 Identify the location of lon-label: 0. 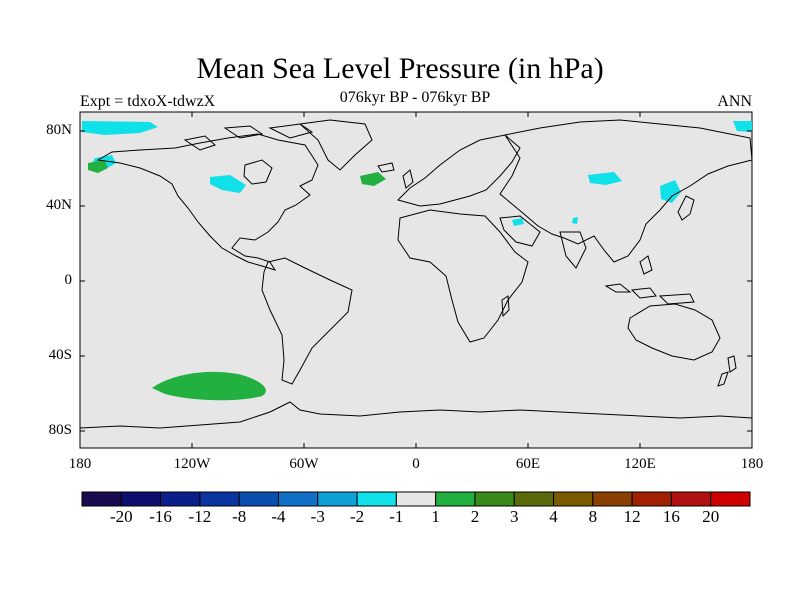
(416, 464).